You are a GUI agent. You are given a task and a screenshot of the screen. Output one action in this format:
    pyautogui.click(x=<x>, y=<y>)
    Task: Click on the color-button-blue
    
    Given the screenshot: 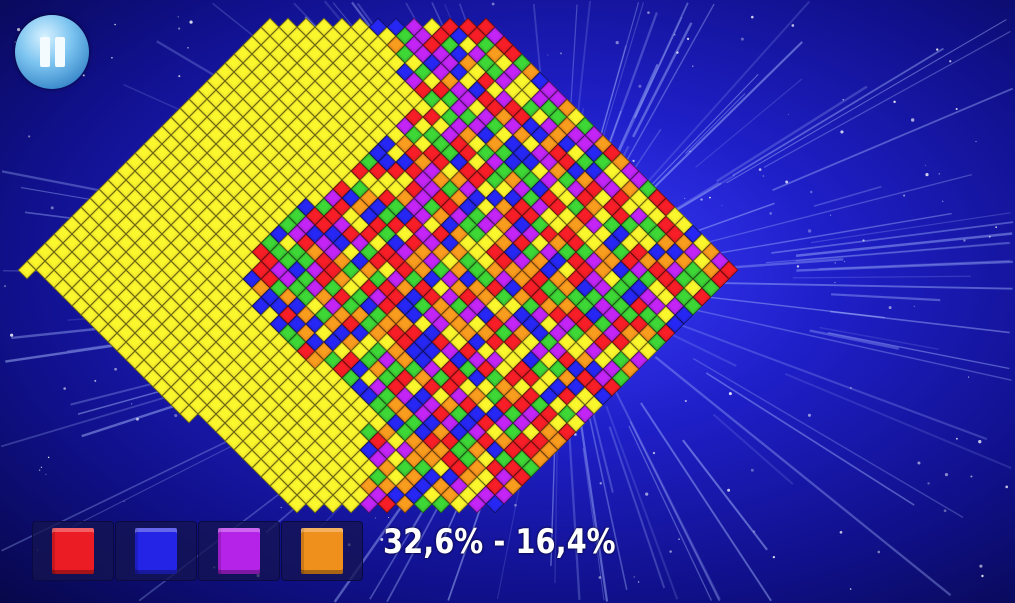 What is the action you would take?
    pyautogui.click(x=156, y=551)
    